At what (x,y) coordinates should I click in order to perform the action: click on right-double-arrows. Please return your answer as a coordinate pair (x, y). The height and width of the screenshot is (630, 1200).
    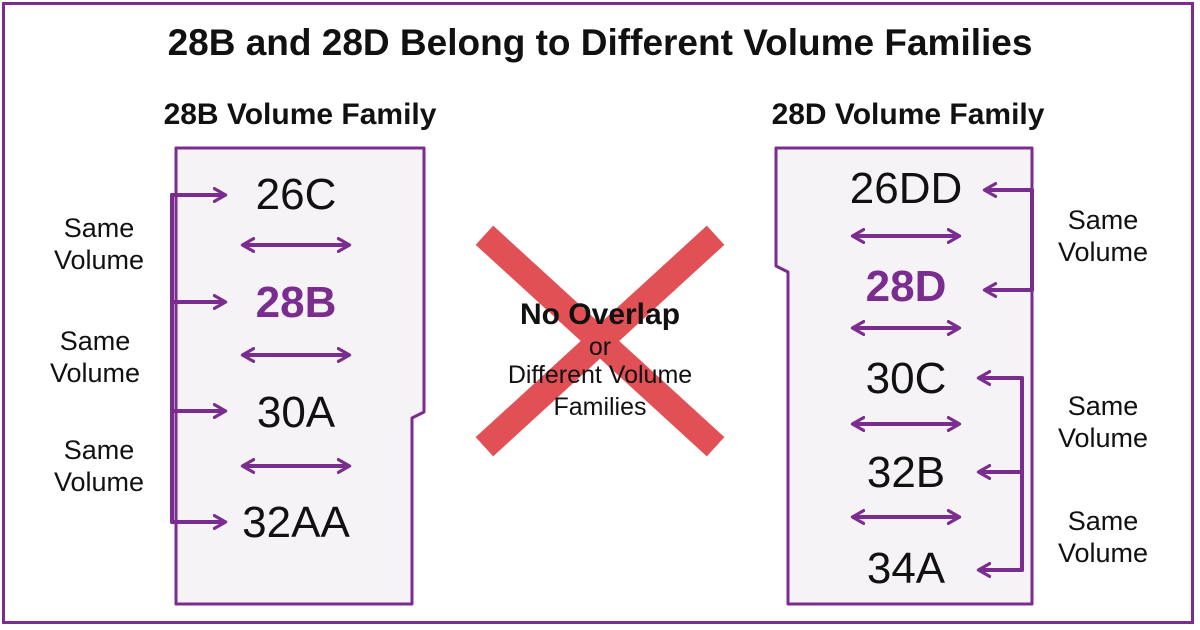
    Looking at the image, I should click on (906, 376).